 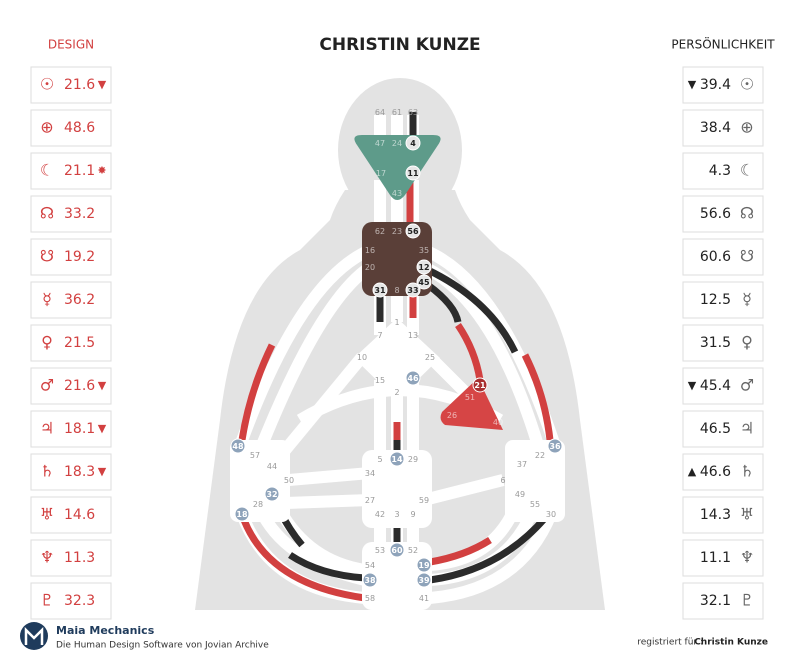 What do you see at coordinates (46, 127) in the screenshot?
I see `planet-symbol: ⊕` at bounding box center [46, 127].